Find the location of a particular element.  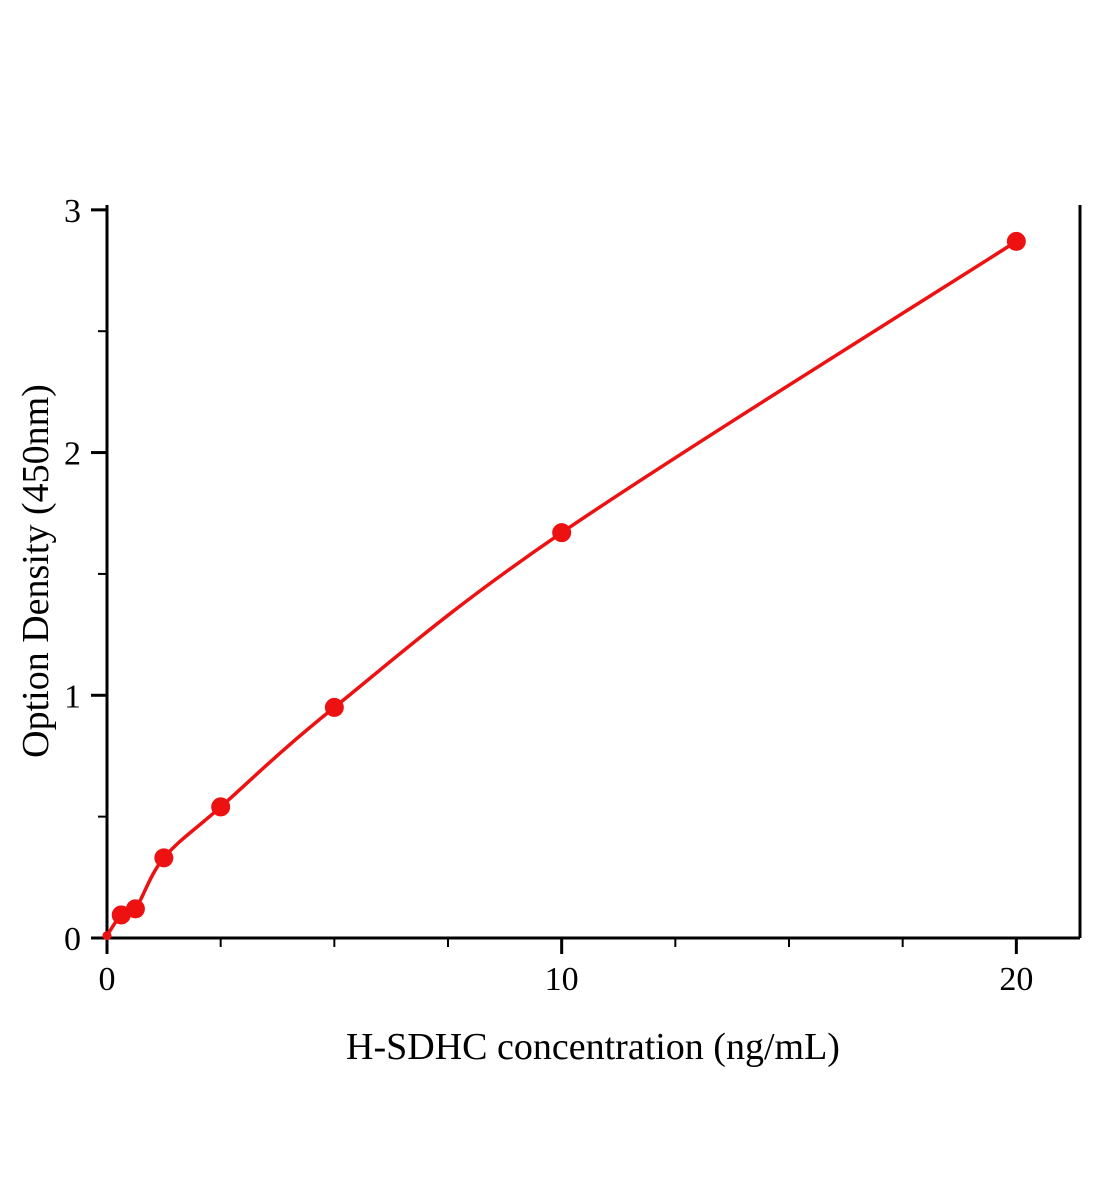

y-tick-label: 3 is located at coordinates (72, 211).